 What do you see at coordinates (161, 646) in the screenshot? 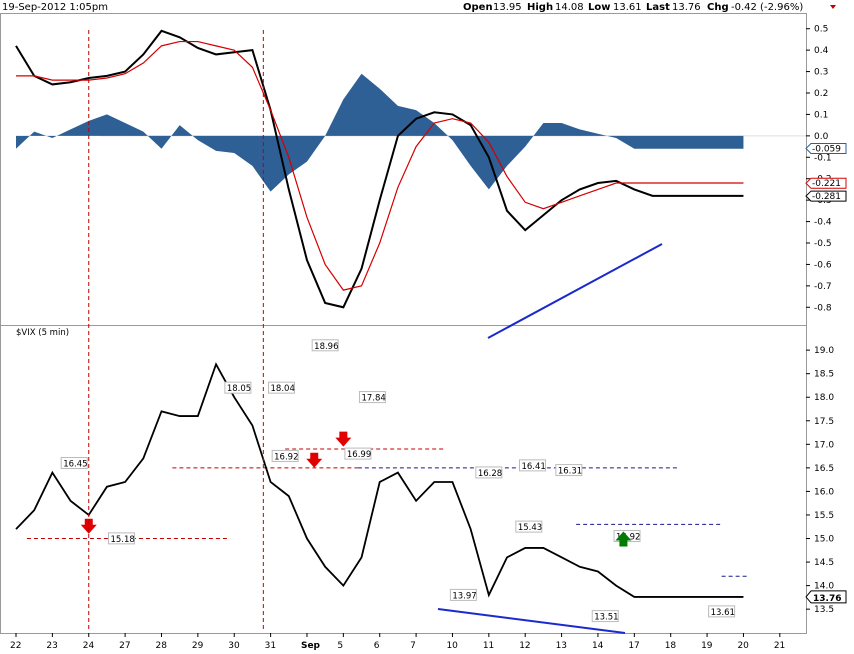
I see `x-tick-label: 28` at bounding box center [161, 646].